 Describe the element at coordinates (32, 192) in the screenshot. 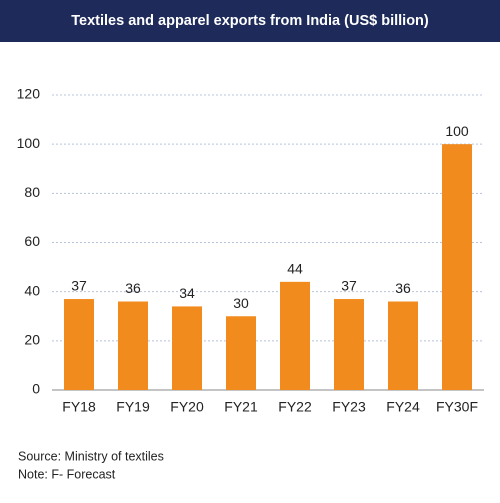

I see `y-tick-label: 80` at that location.